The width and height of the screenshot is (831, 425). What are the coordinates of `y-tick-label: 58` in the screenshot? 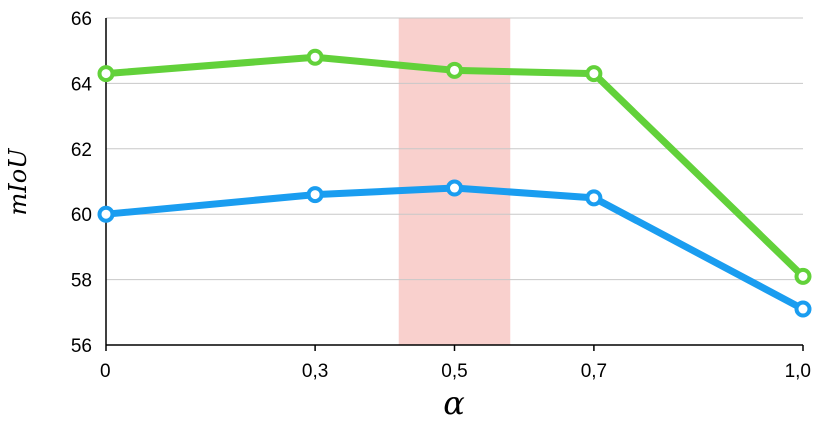 It's located at (81, 281).